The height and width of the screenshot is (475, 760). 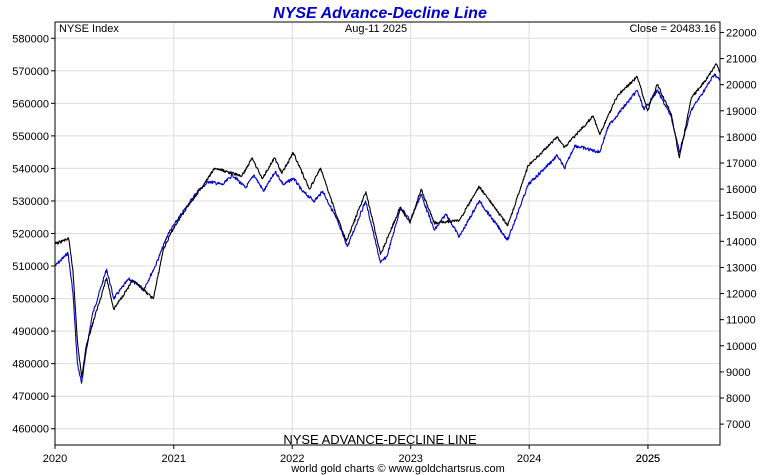 What do you see at coordinates (741, 321) in the screenshot?
I see `right-tick-label: 11000` at bounding box center [741, 321].